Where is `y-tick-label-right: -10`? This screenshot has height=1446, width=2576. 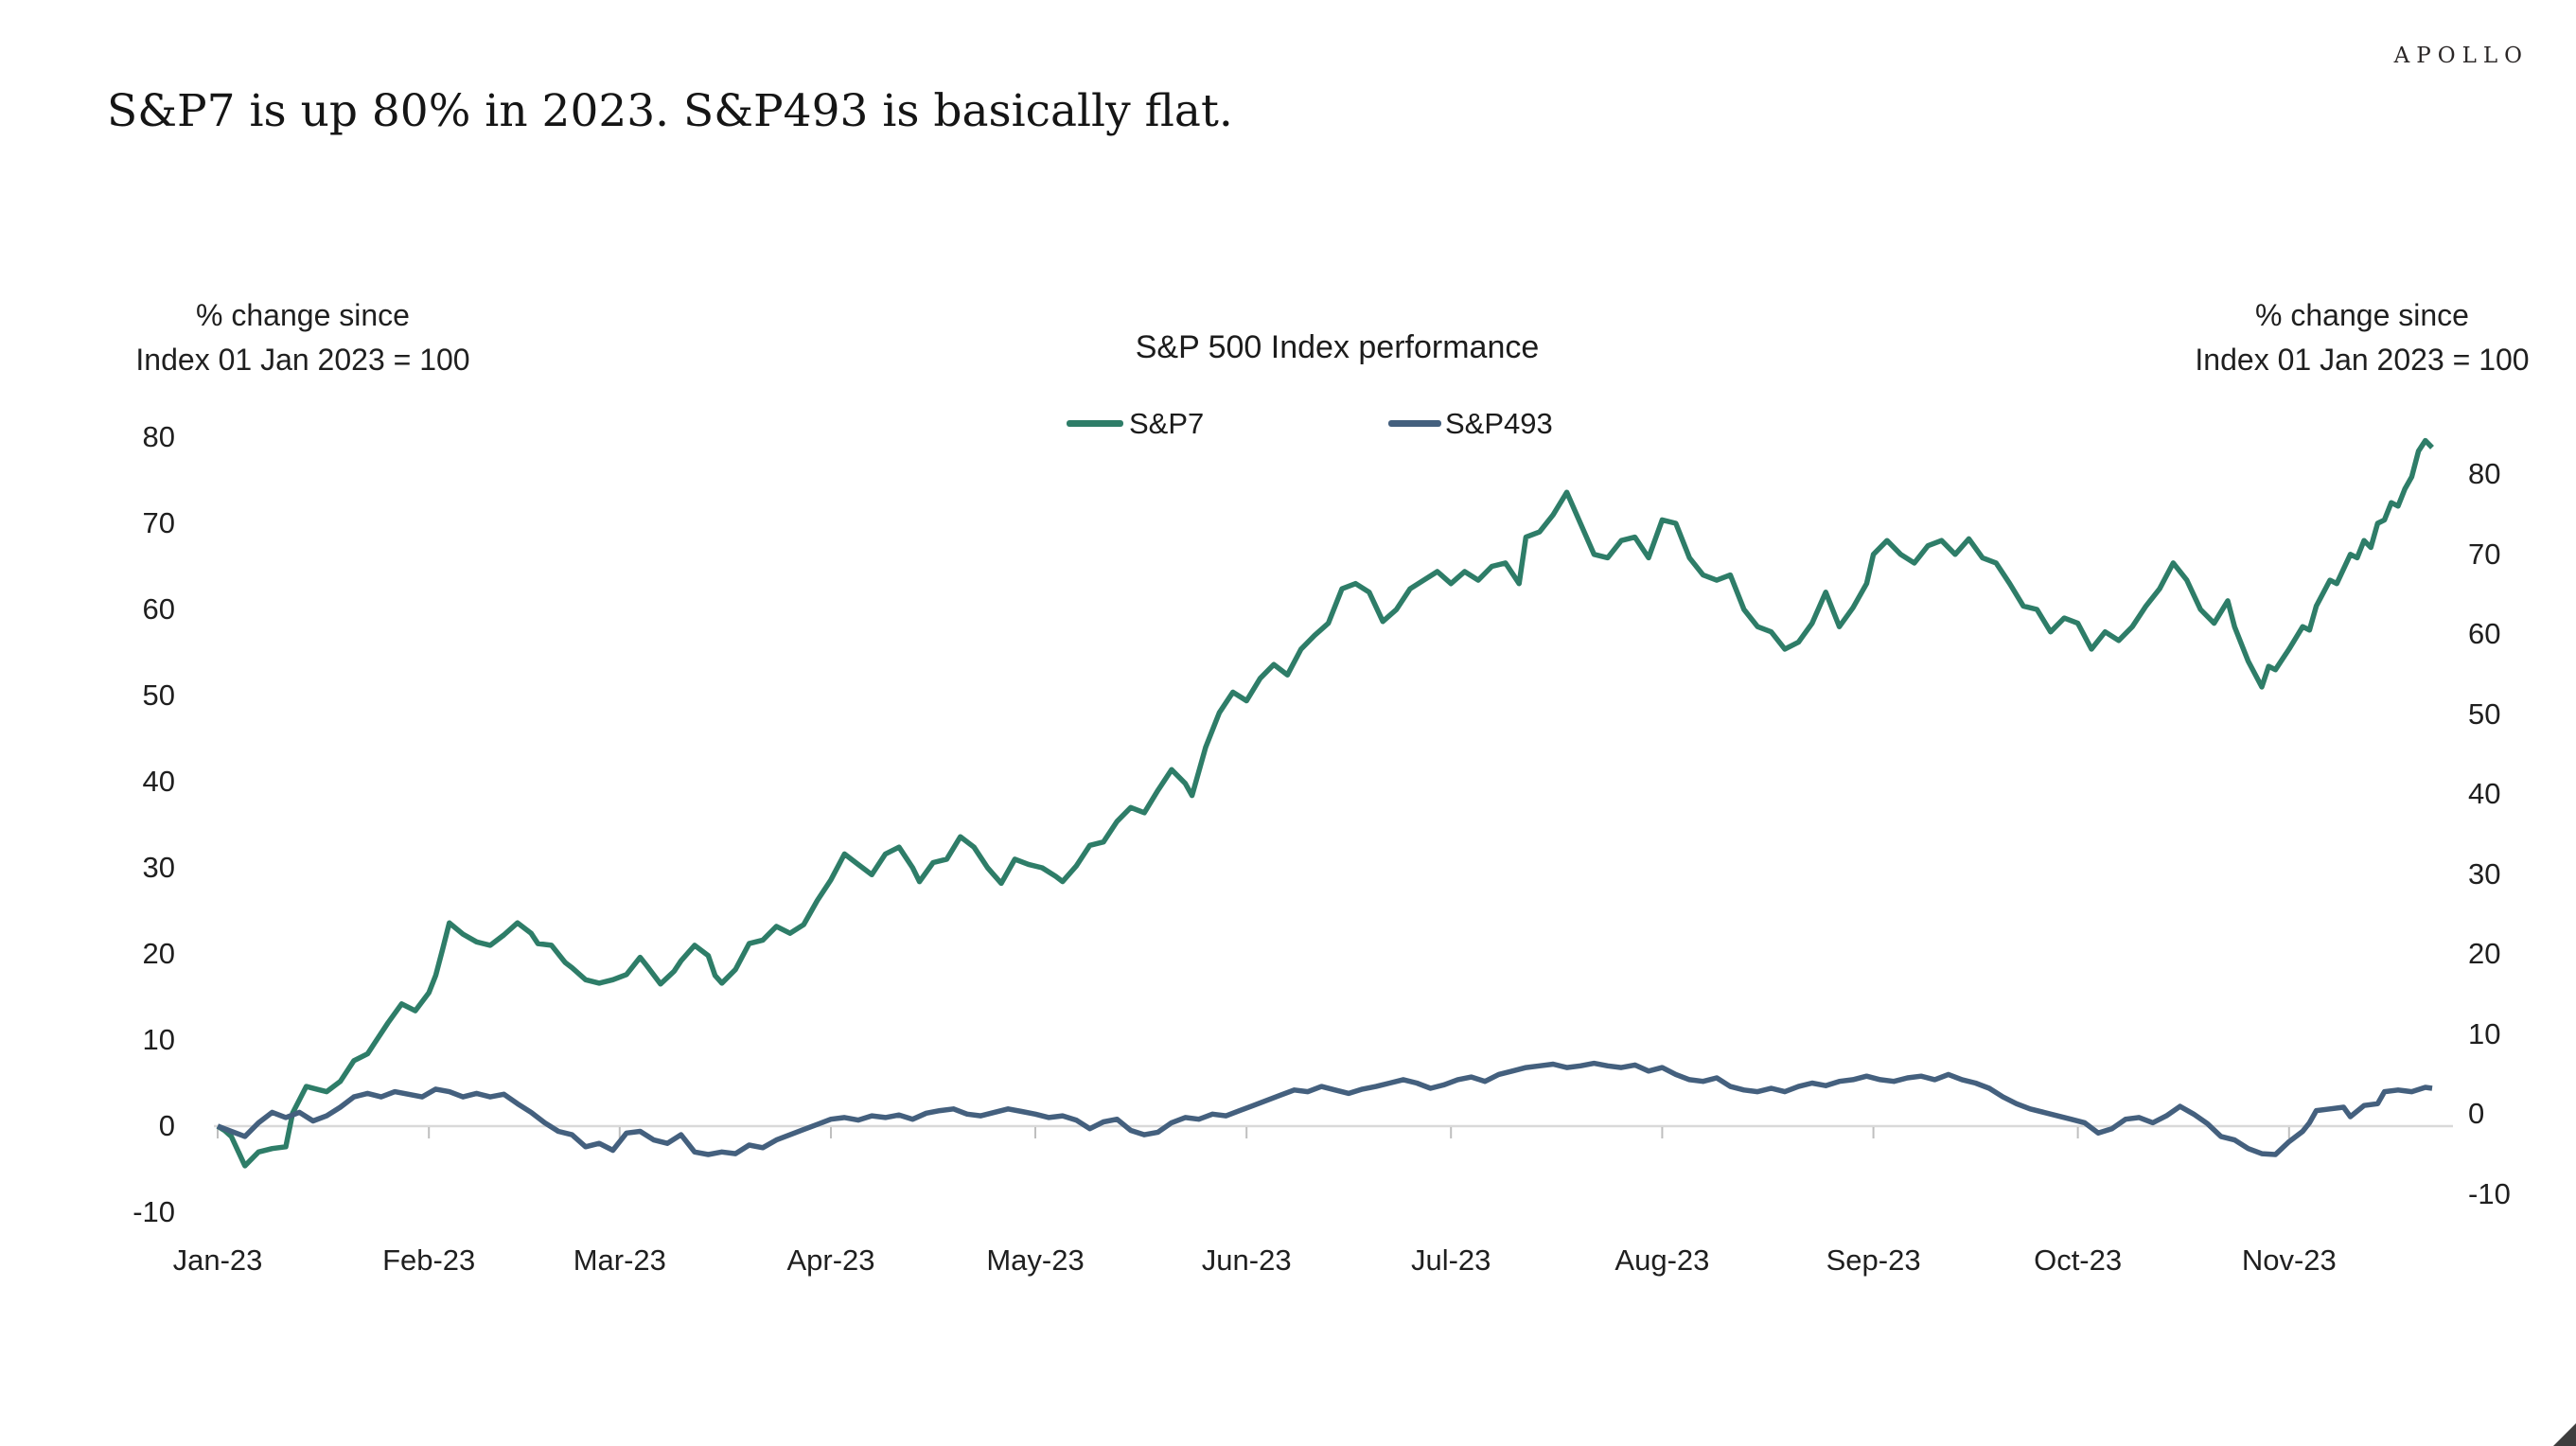
y-tick-label-right: -10 is located at coordinates (2489, 1193).